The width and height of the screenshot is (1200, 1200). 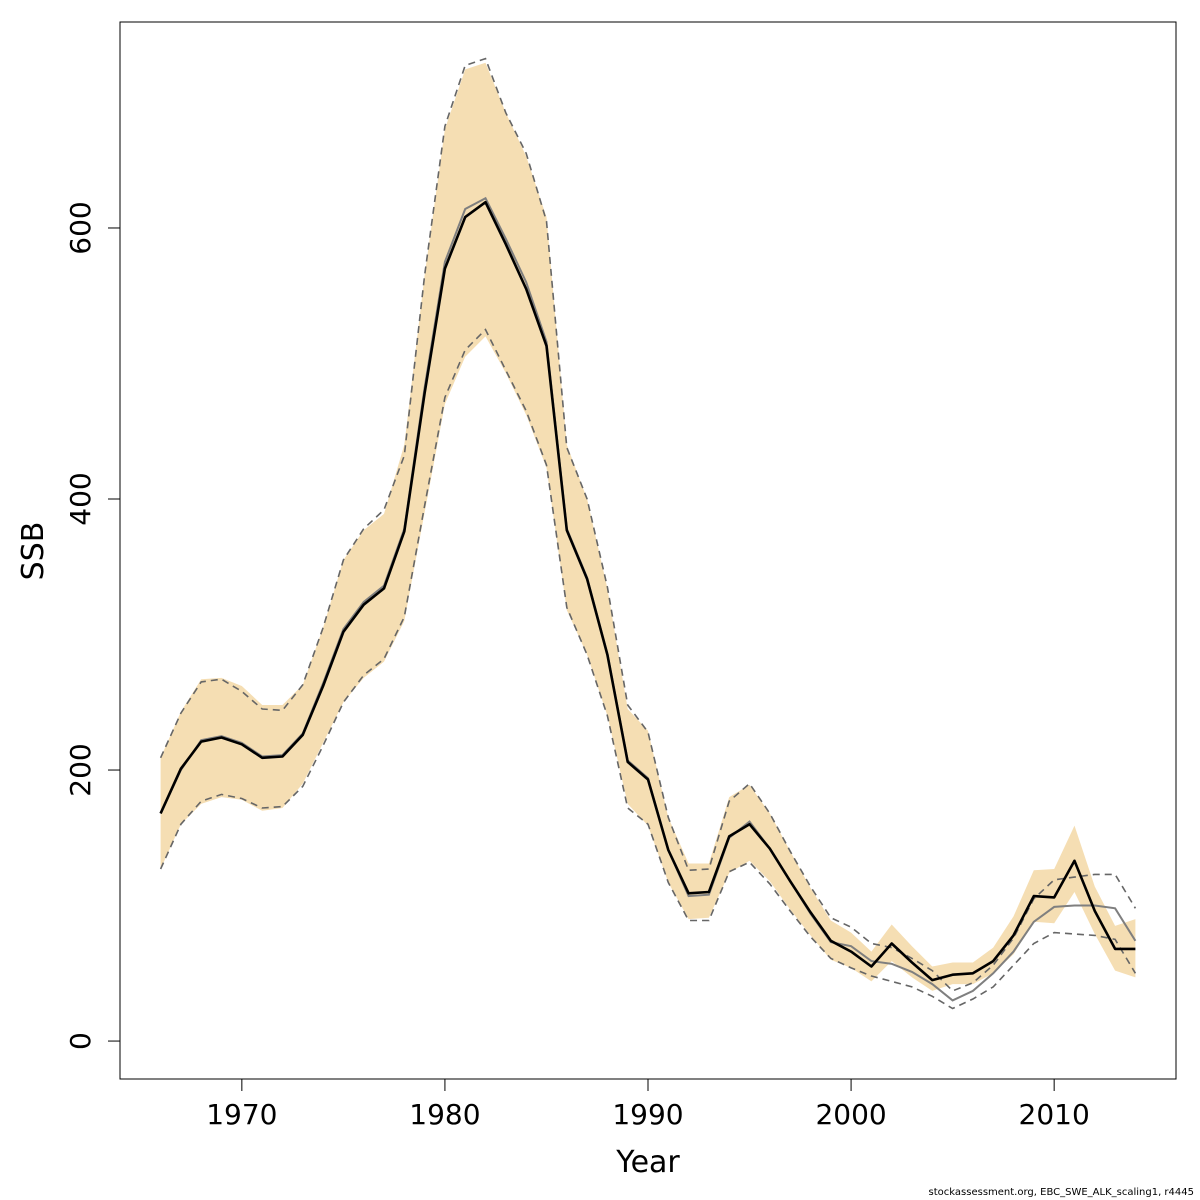 What do you see at coordinates (80, 498) in the screenshot?
I see `y-tick-label: 400` at bounding box center [80, 498].